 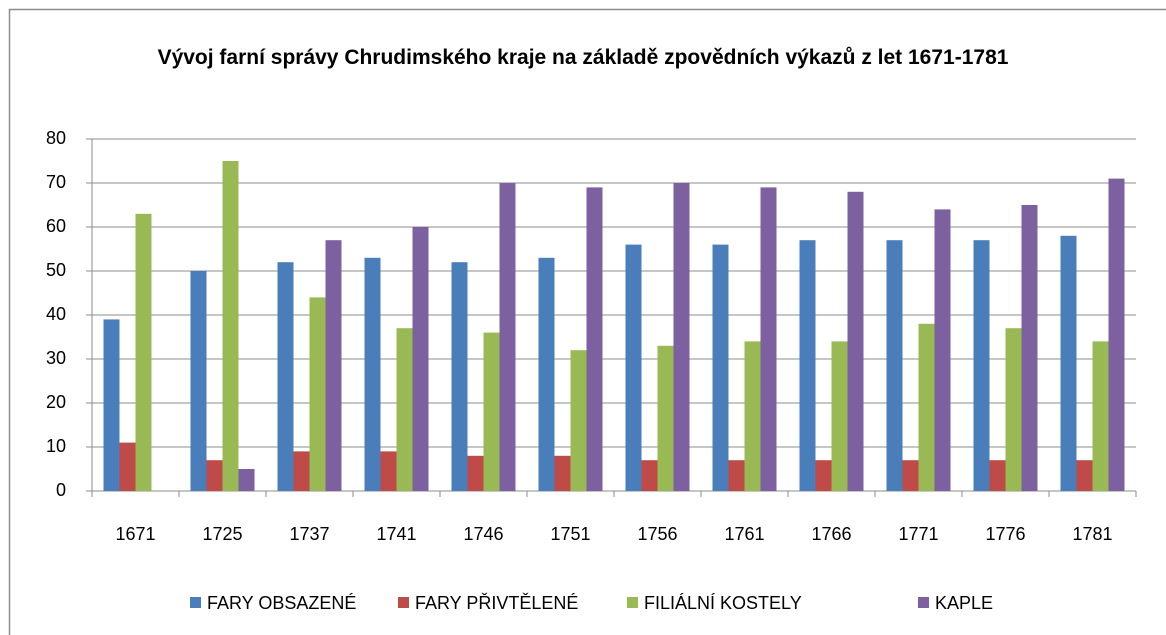 I want to click on x-tick-label: 1781, so click(x=1092, y=534).